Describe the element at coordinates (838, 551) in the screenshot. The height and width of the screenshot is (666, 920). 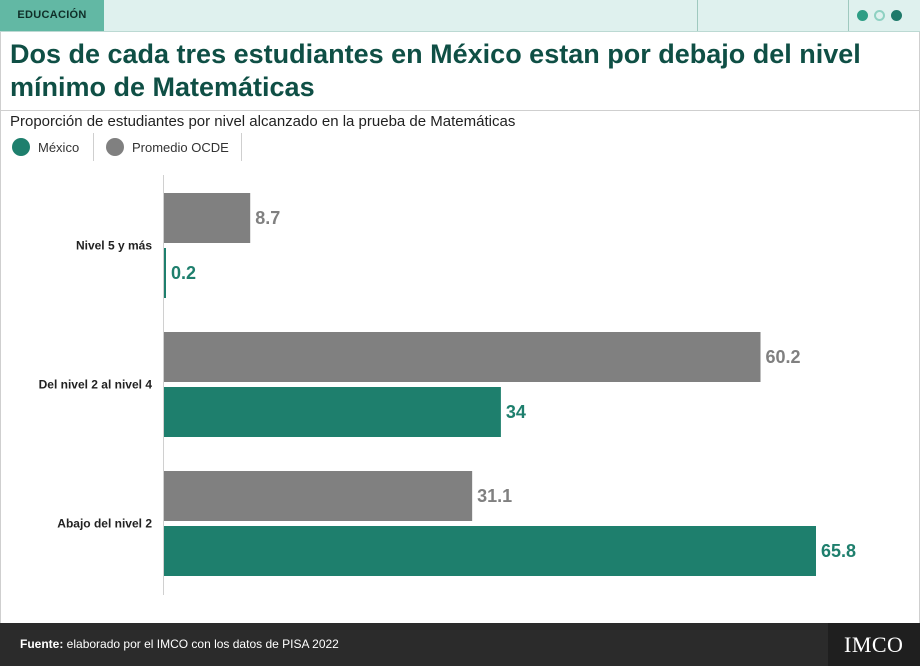
I see `data-label: 65.8` at that location.